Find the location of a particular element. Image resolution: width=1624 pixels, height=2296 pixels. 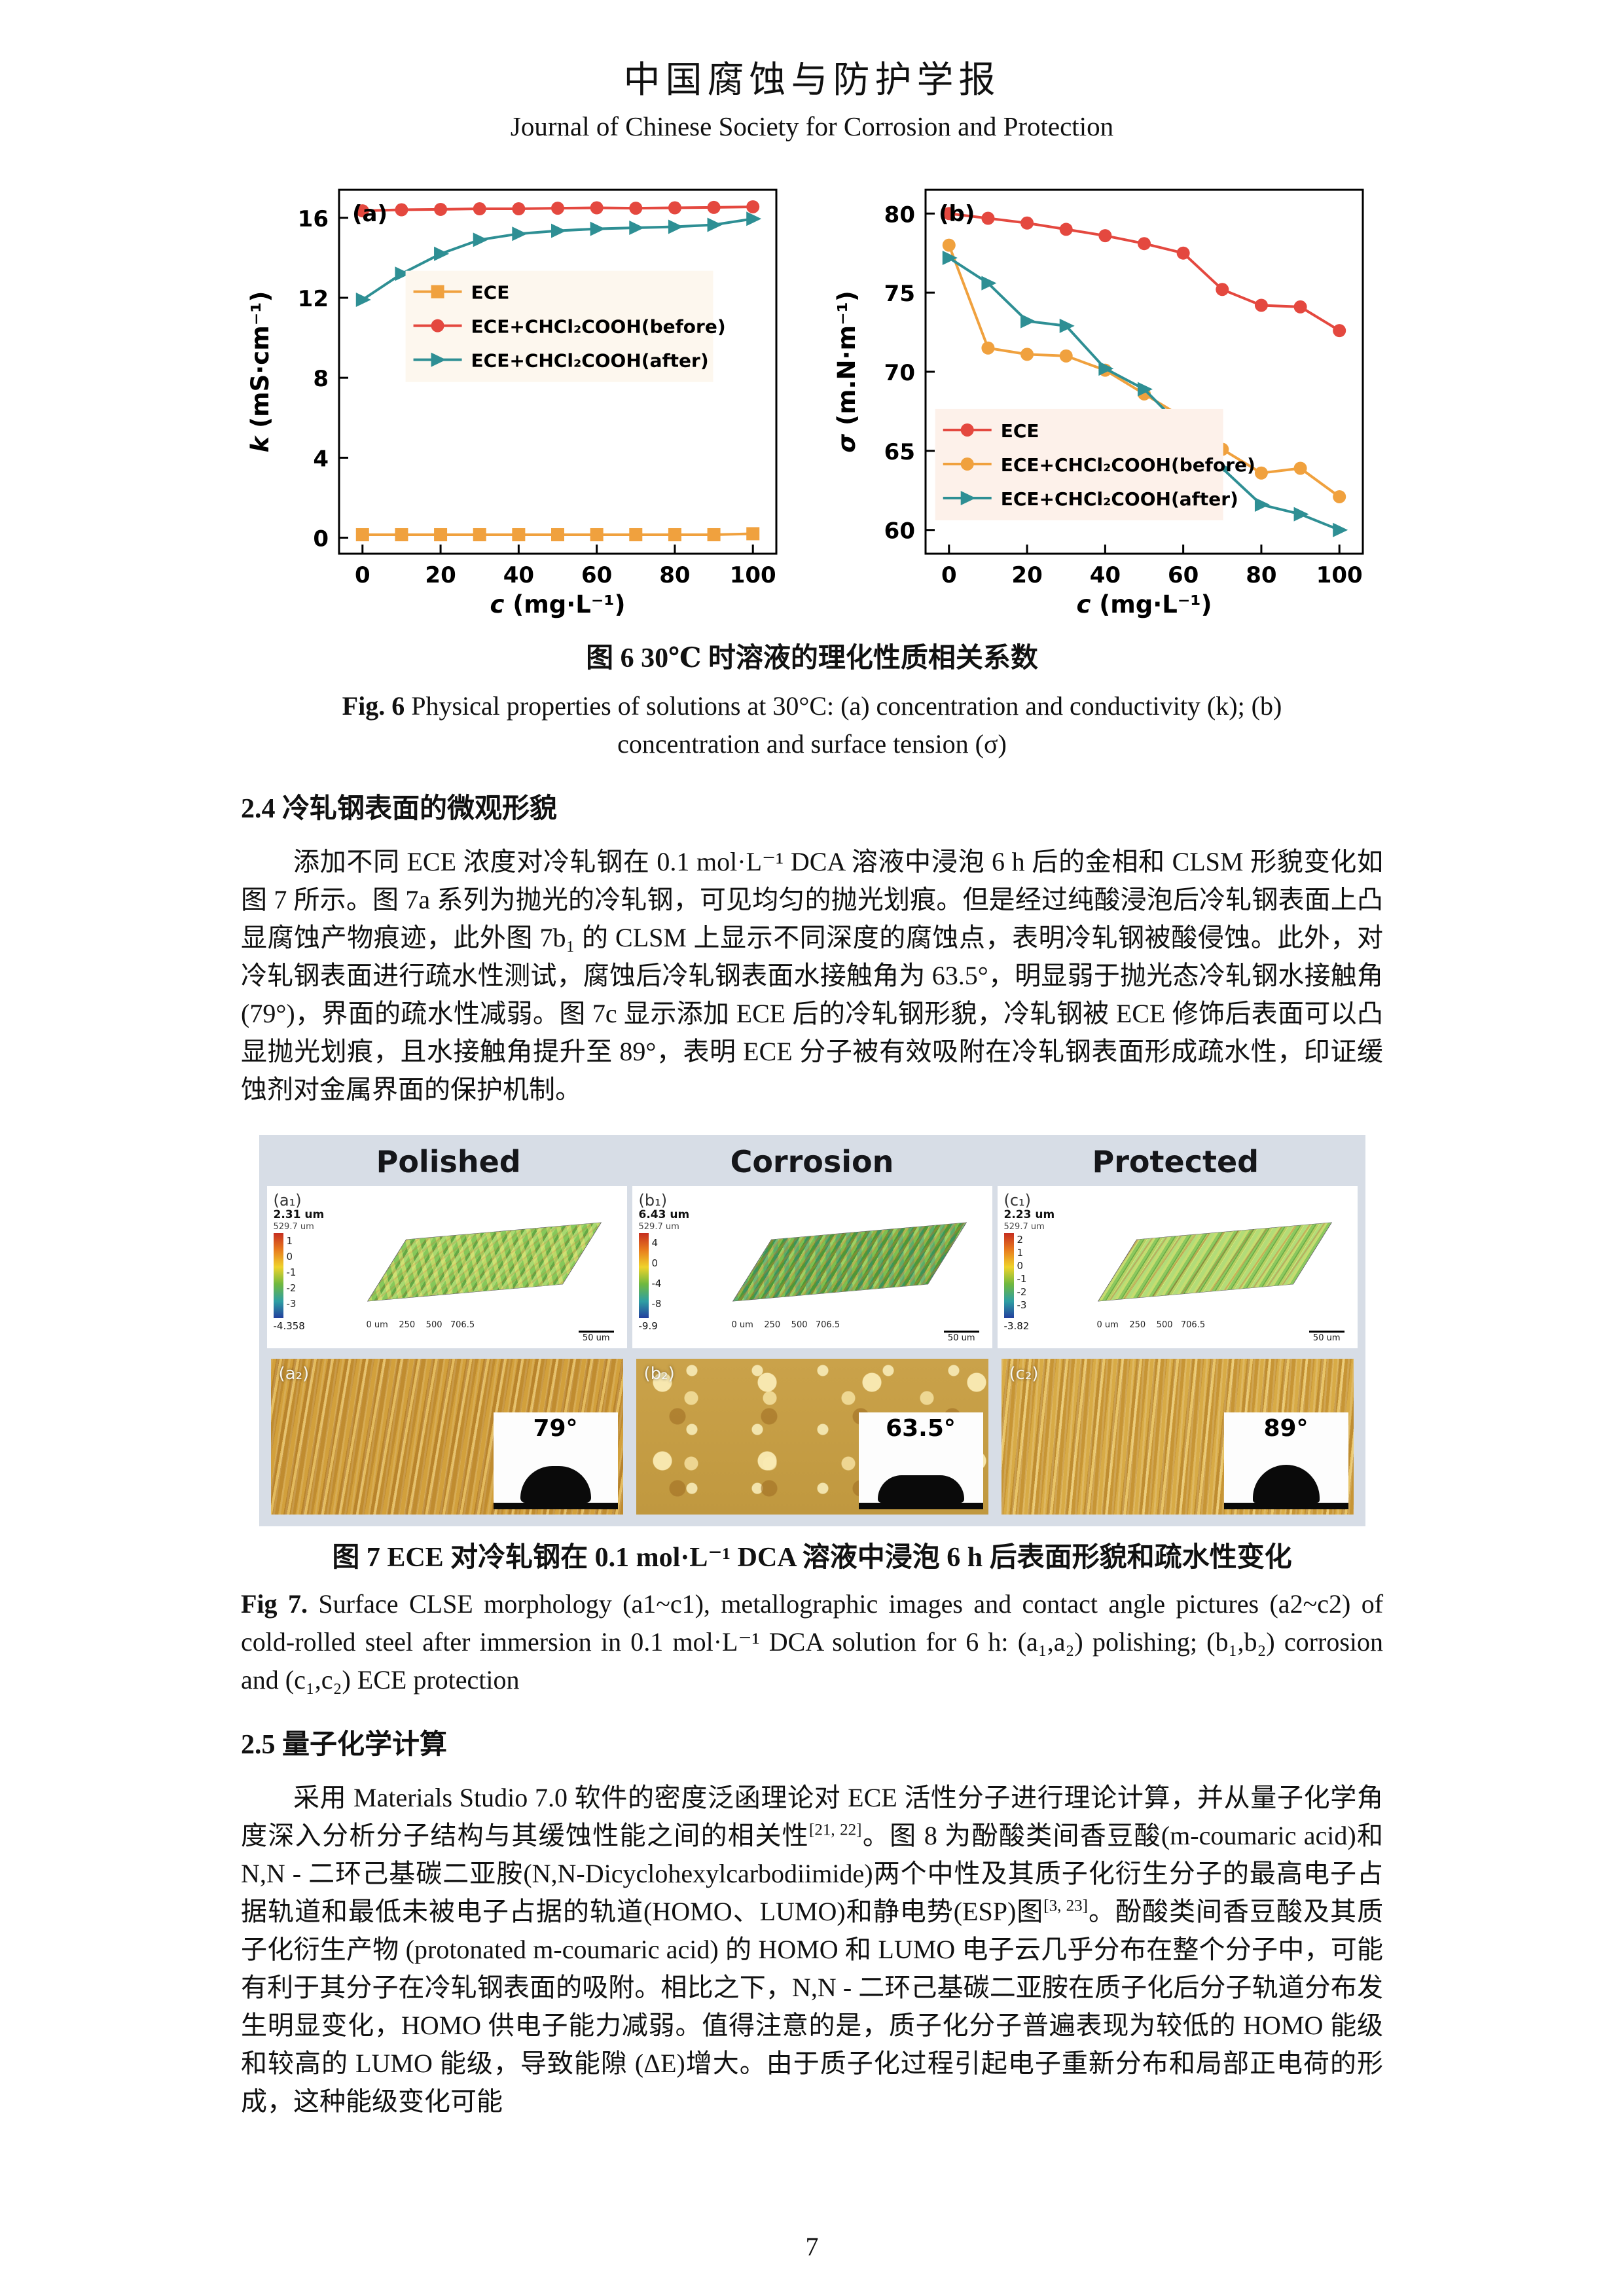

figure7-headers: Polished Corrosion Protected is located at coordinates (813, 1163).